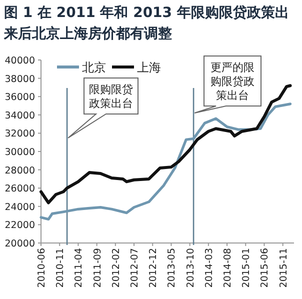 This screenshot has height=299, width=302. What do you see at coordinates (149, 67) in the screenshot?
I see `legend-label: 上海` at bounding box center [149, 67].